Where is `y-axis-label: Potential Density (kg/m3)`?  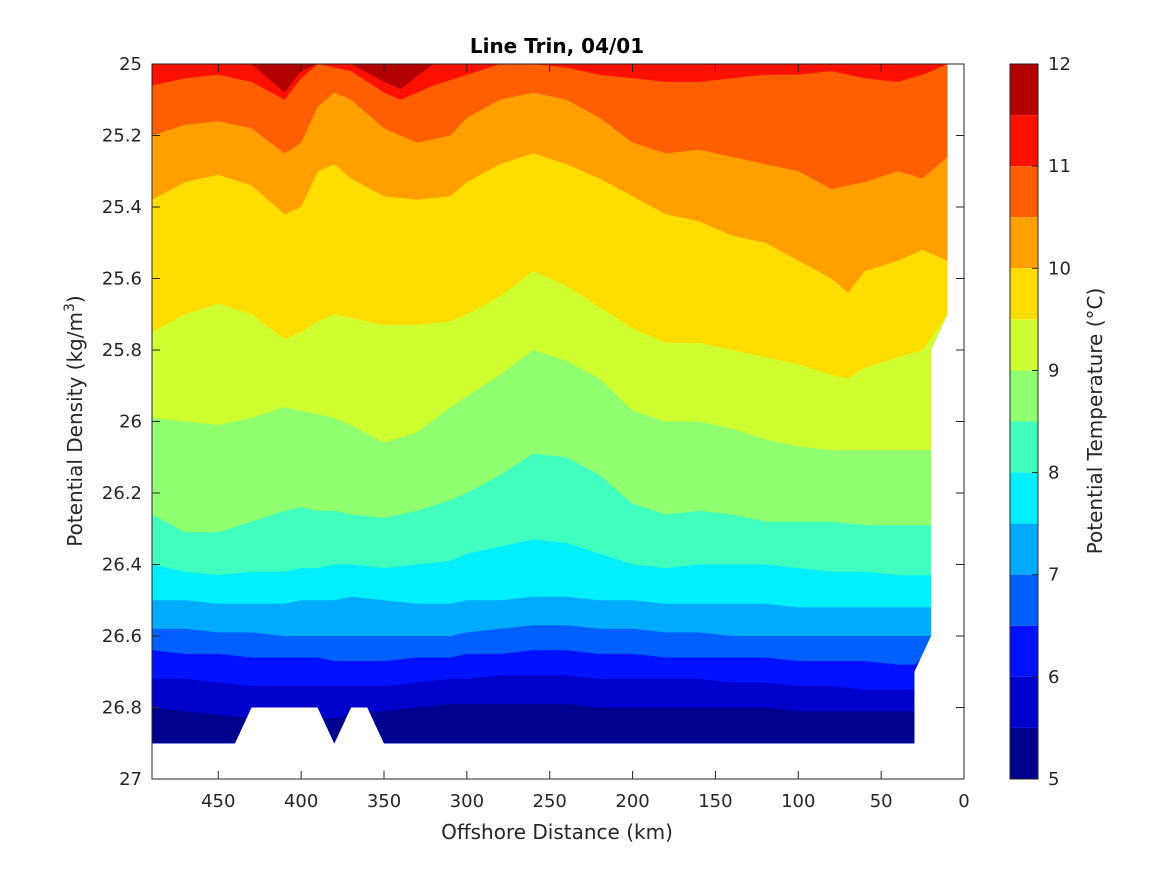
y-axis-label: Potential Density (kg/m3) is located at coordinates (74, 420).